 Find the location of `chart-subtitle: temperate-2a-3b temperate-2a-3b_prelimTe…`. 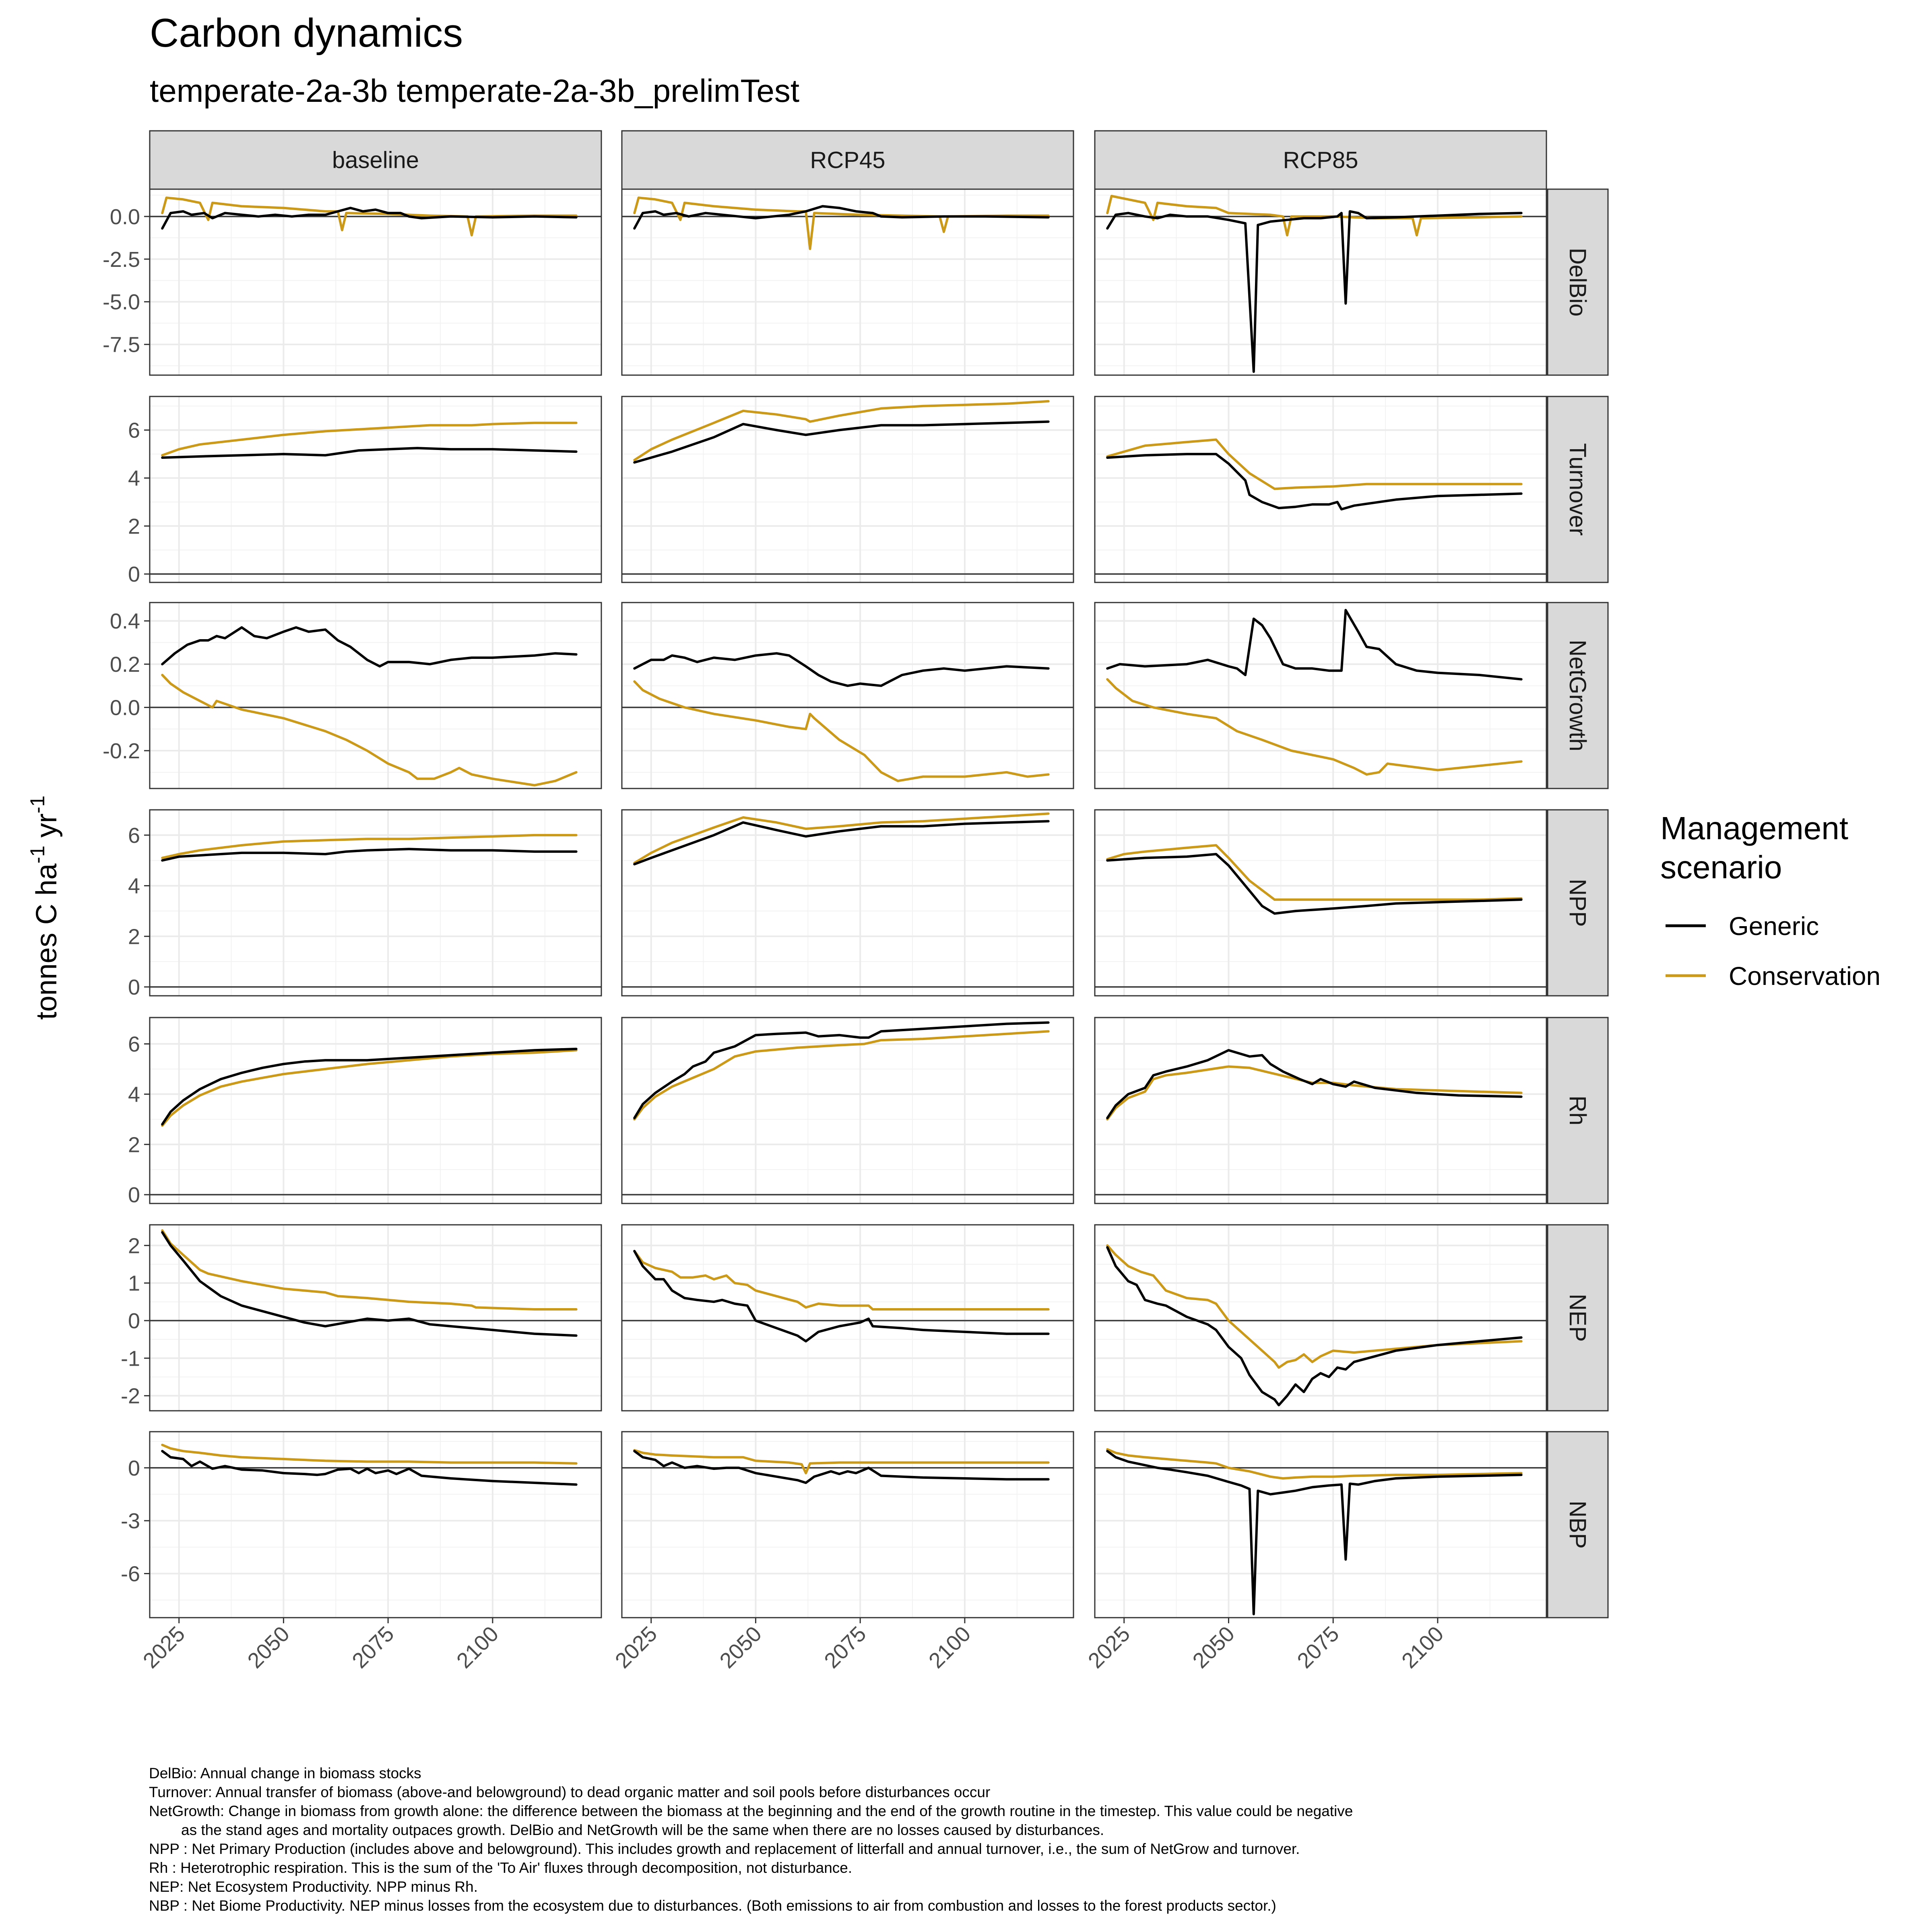

chart-subtitle: temperate-2a-3b temperate-2a-3b_prelimTe… is located at coordinates (474, 91).